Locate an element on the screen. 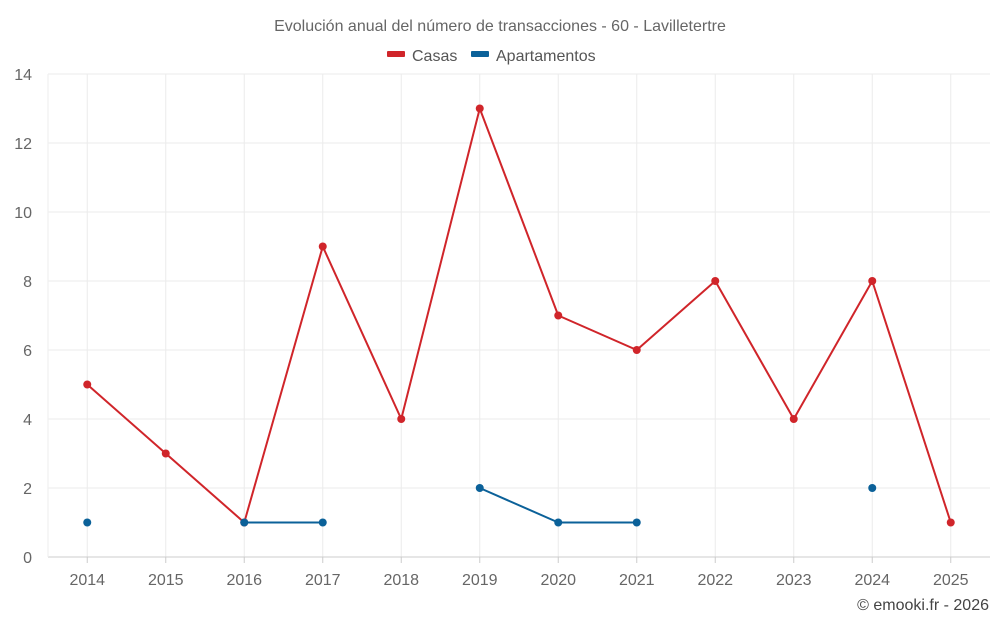 Image resolution: width=1000 pixels, height=625 pixels. legend-swatch-apartamentos is located at coordinates (480, 54).